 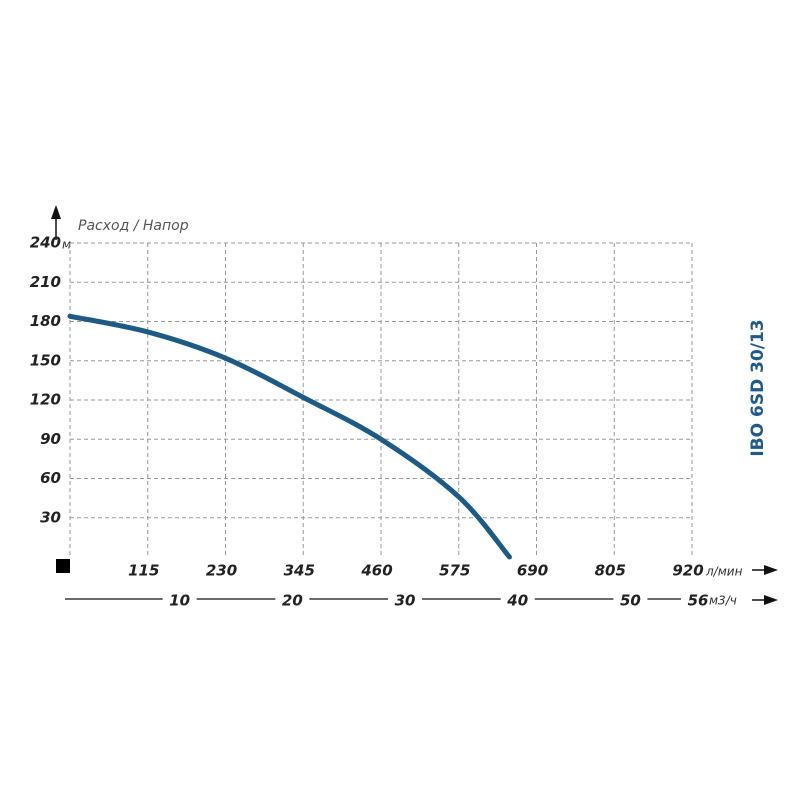 I want to click on x-tick-label: 805, so click(x=610, y=571).